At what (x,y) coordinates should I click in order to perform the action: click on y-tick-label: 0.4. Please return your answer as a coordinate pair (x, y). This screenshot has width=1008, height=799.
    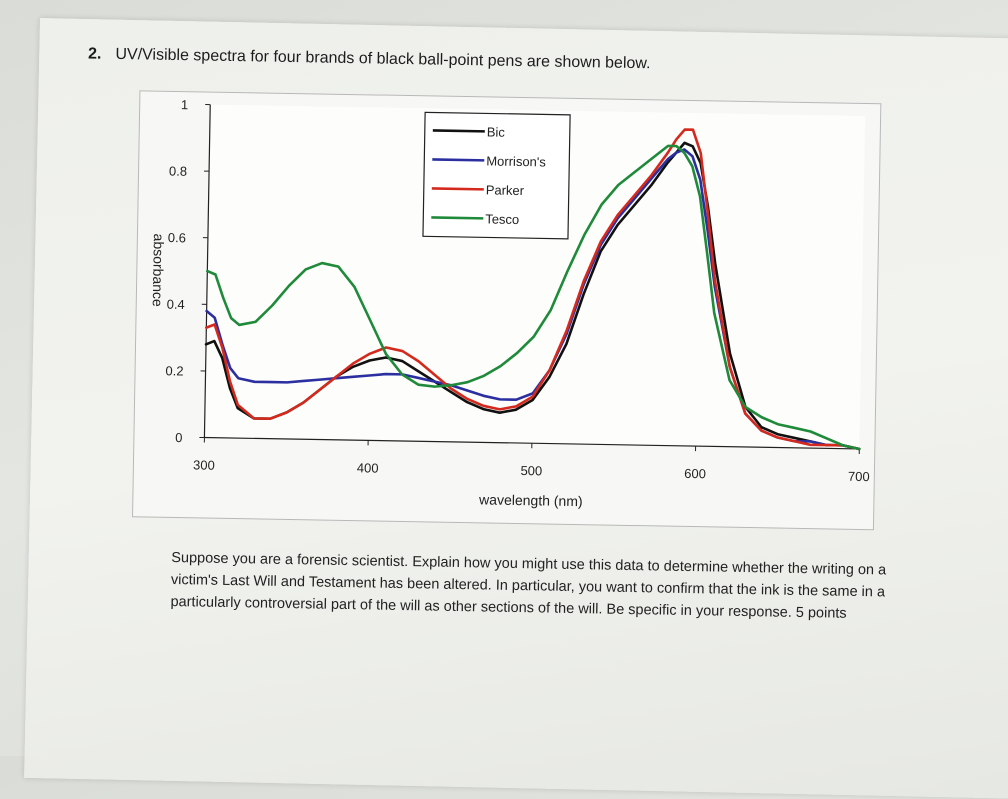
    Looking at the image, I should click on (176, 304).